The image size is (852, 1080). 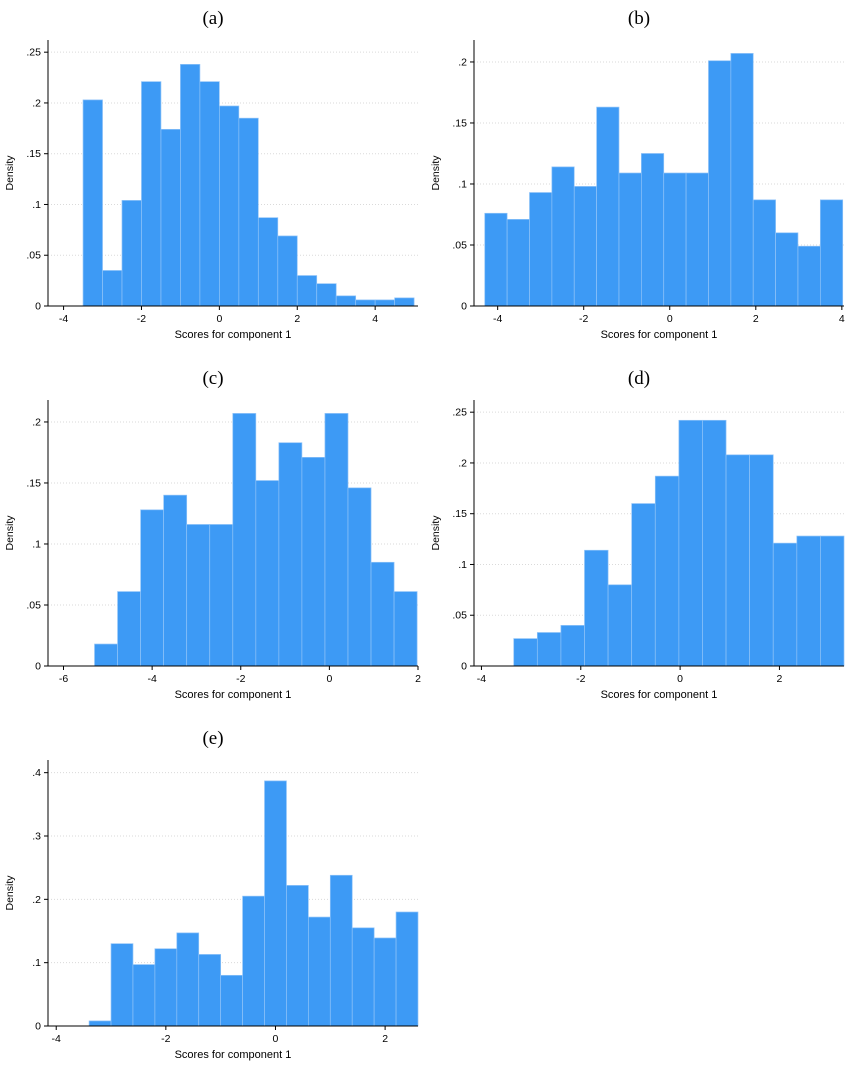 I want to click on svg-text: -6, so click(x=63, y=679).